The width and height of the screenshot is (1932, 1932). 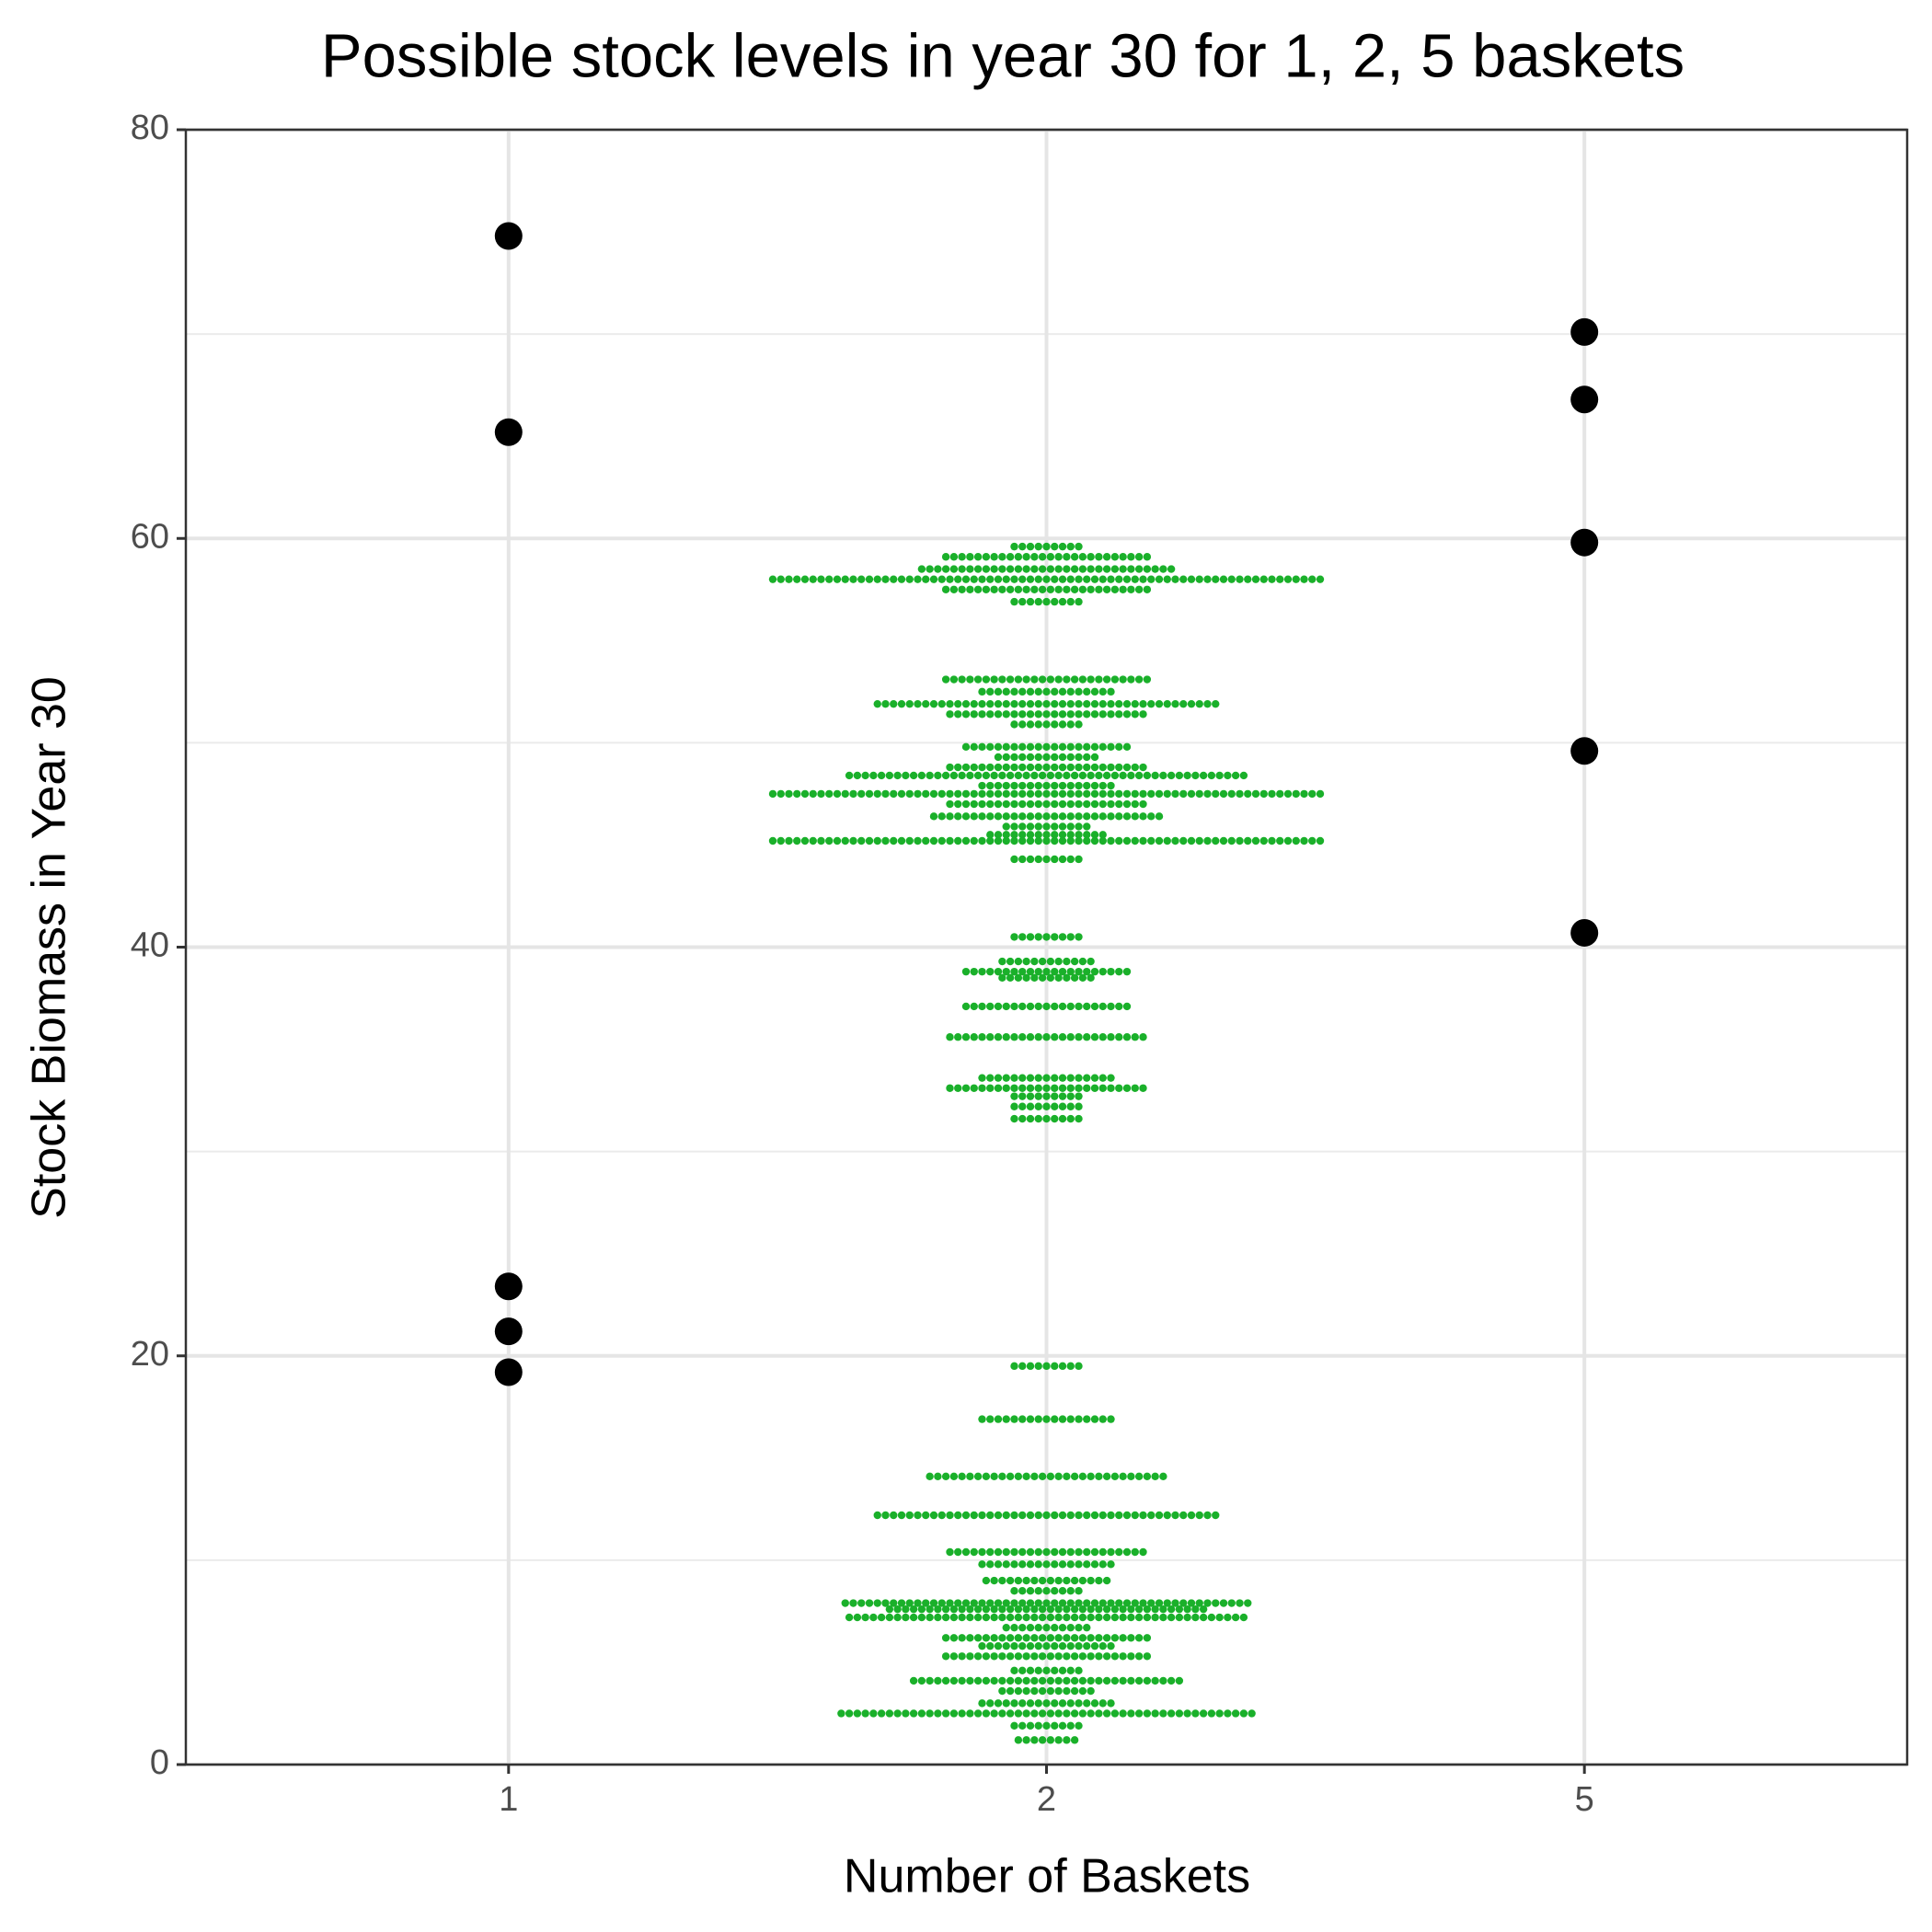 I want to click on x-tick-label: 2, so click(x=1046, y=1799).